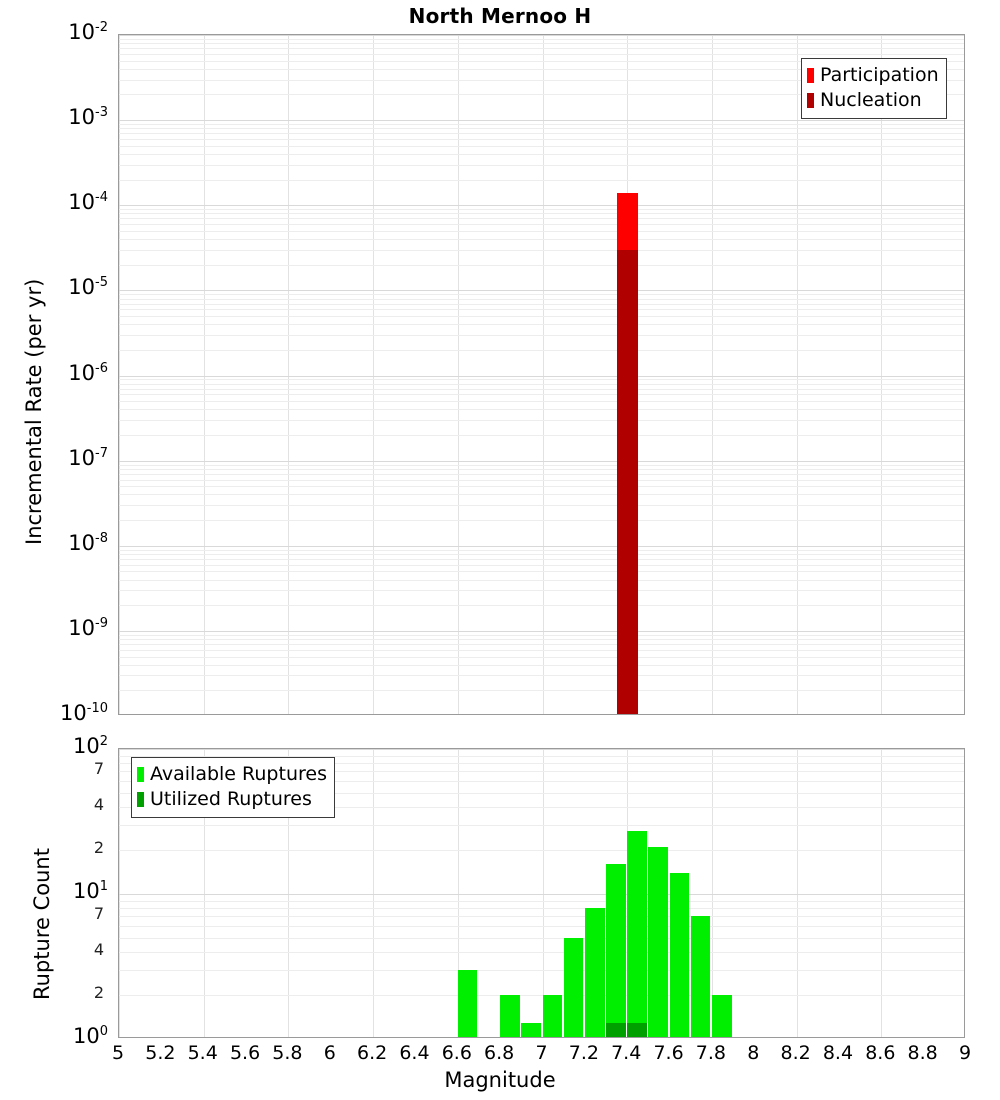  Describe the element at coordinates (90, 891) in the screenshot. I see `y-axis-tick-label: 101` at that location.